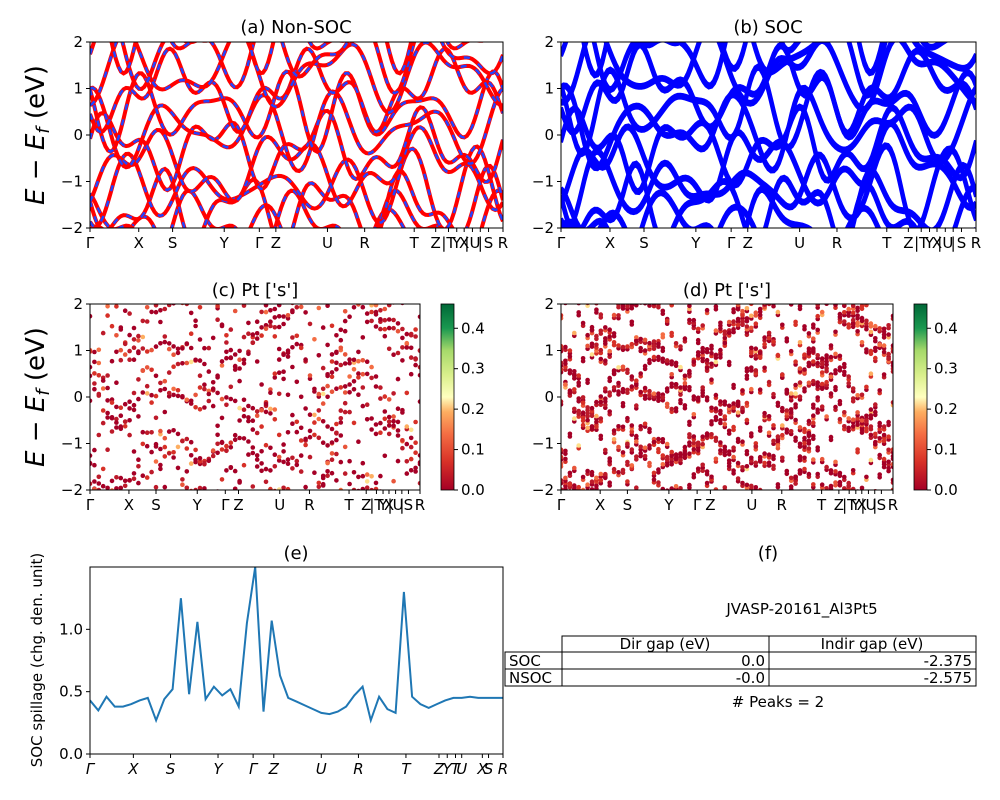 This screenshot has width=1000, height=800. What do you see at coordinates (90, 505) in the screenshot?
I see `panel-c-xtick-label: Γ` at bounding box center [90, 505].